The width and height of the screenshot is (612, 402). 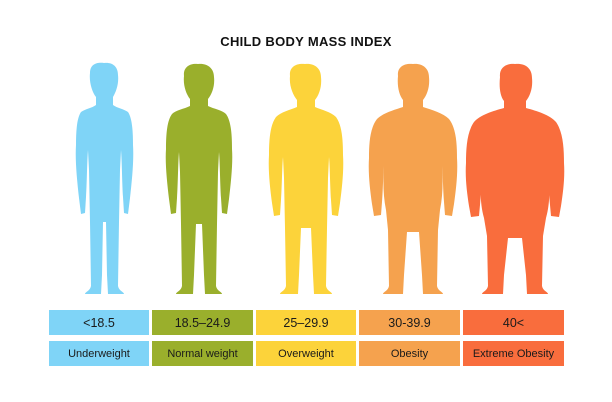 What do you see at coordinates (513, 322) in the screenshot?
I see `bmi-range-extreme-obesity: 40<` at bounding box center [513, 322].